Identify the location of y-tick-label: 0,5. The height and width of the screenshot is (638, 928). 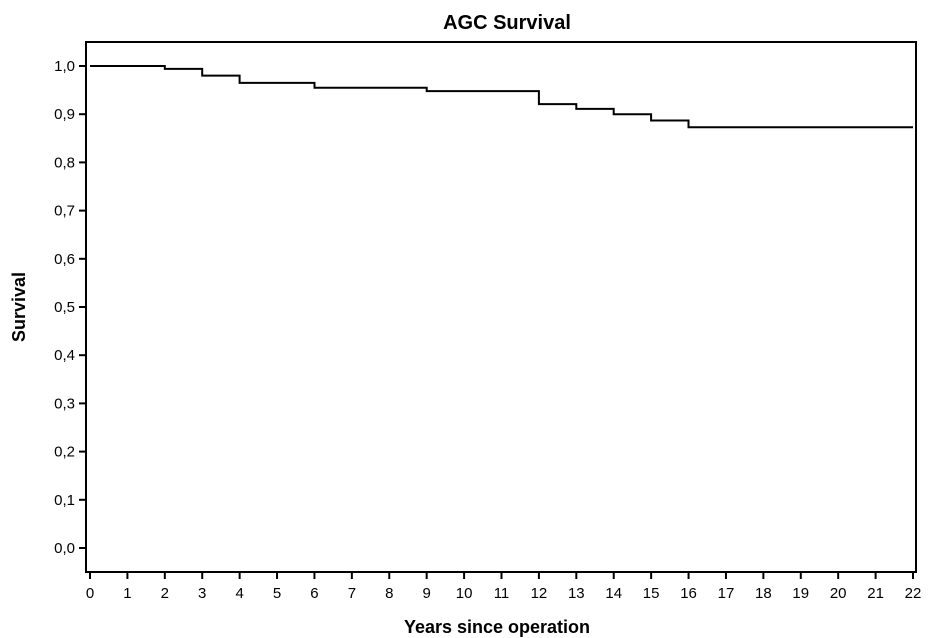
(64, 307).